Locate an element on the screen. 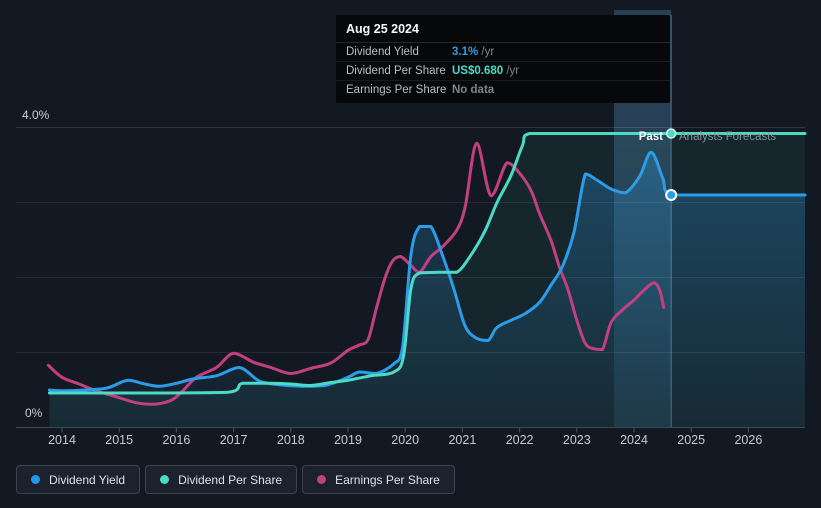  tooltip-row-value: US$0.680 /yr is located at coordinates (486, 71).